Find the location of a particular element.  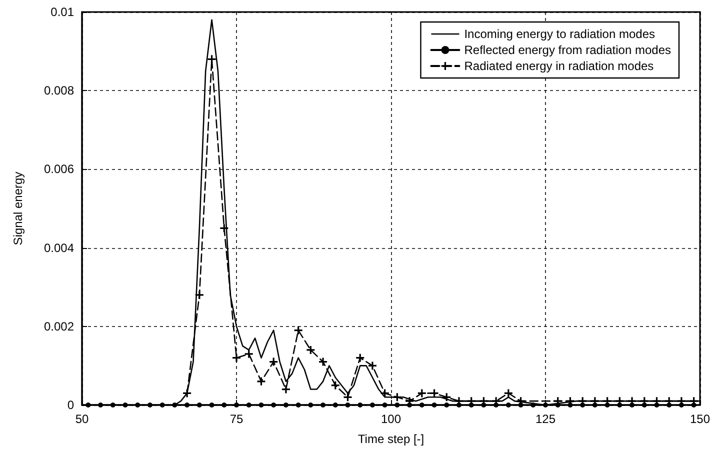

legend-label: Reflected energy from radiation modes is located at coordinates (568, 50).